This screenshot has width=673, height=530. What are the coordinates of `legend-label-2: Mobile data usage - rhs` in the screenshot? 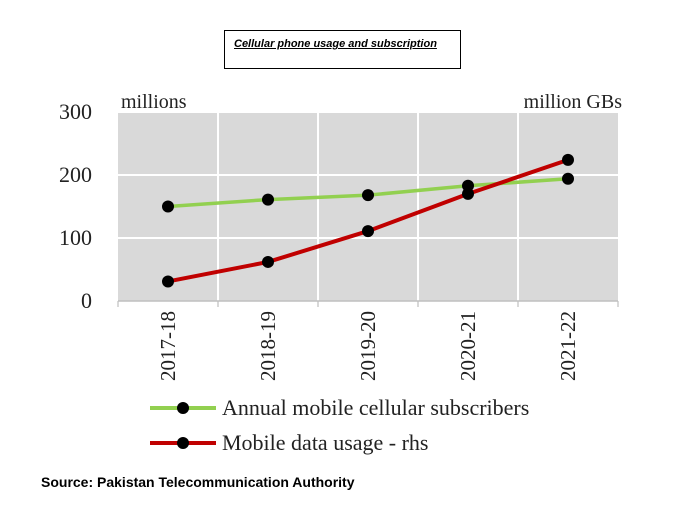 It's located at (325, 442).